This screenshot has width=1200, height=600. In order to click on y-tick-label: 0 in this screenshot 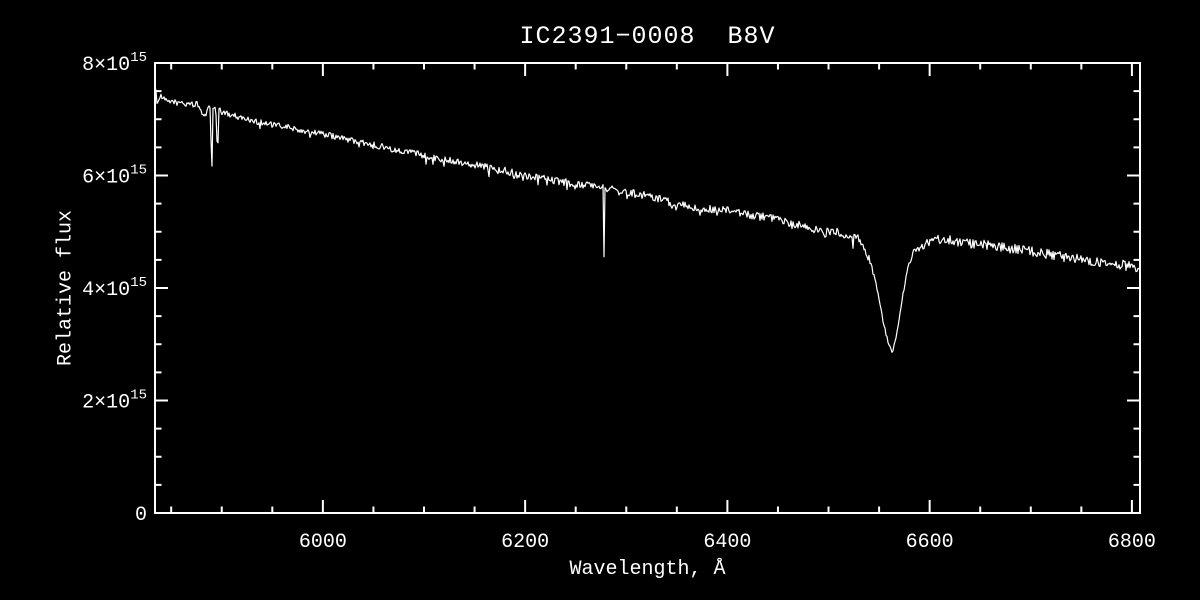, I will do `click(141, 515)`.